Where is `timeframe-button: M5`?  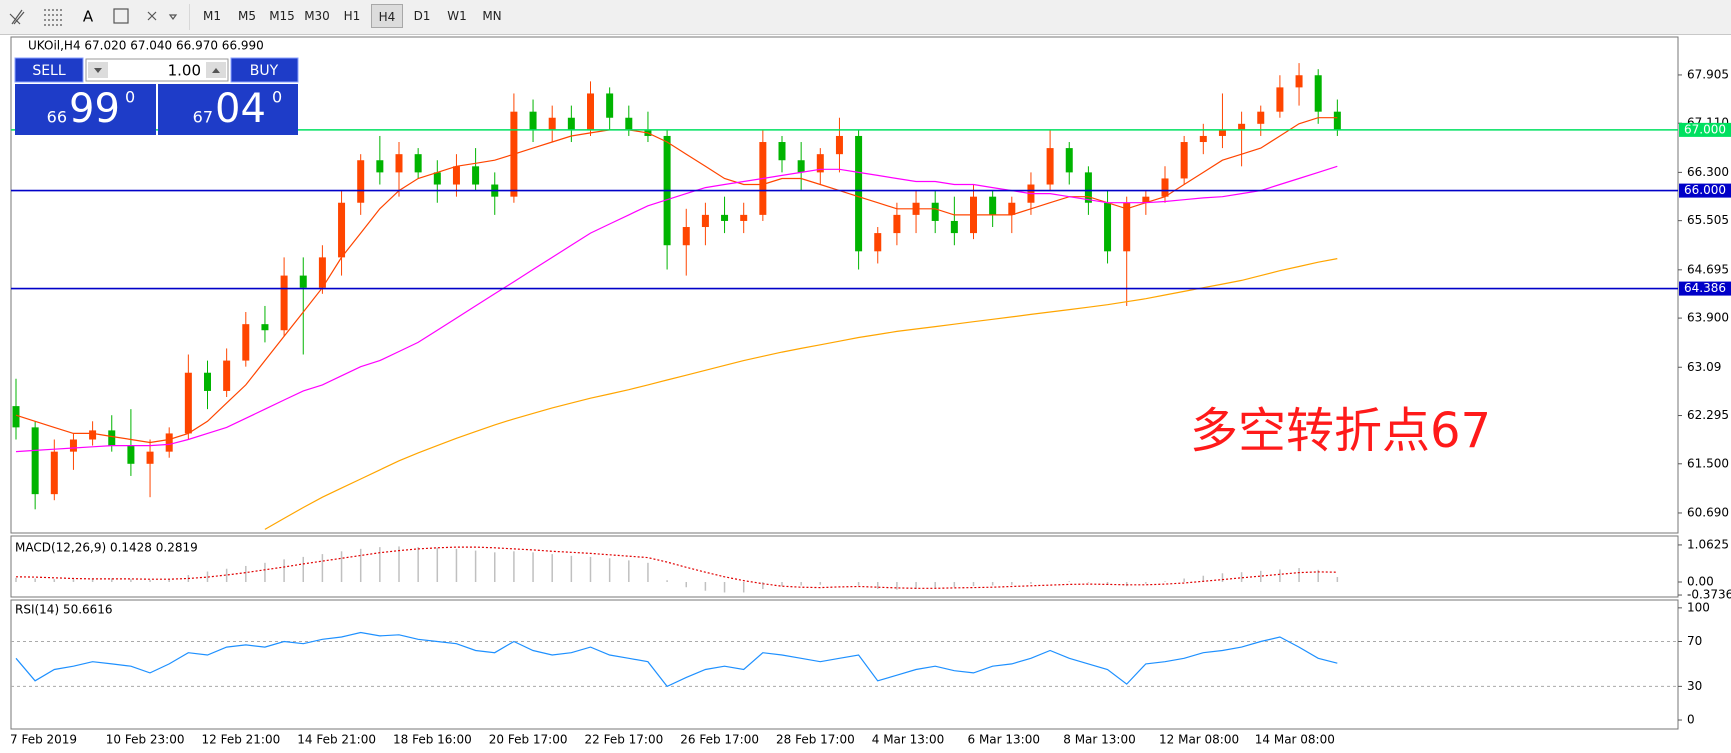 timeframe-button: M5 is located at coordinates (247, 16).